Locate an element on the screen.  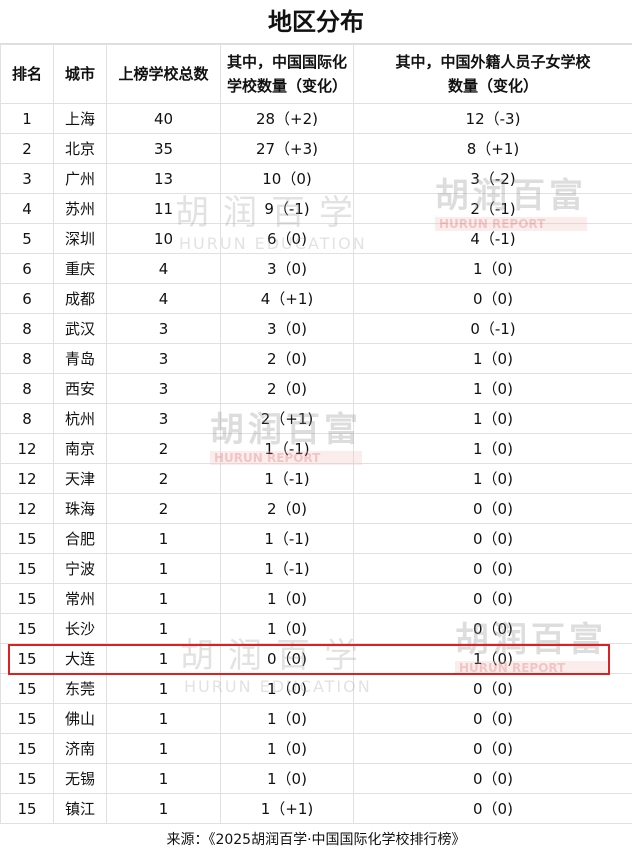
table-row: 15 大连 1 0（0) 1（0) is located at coordinates (316, 658).